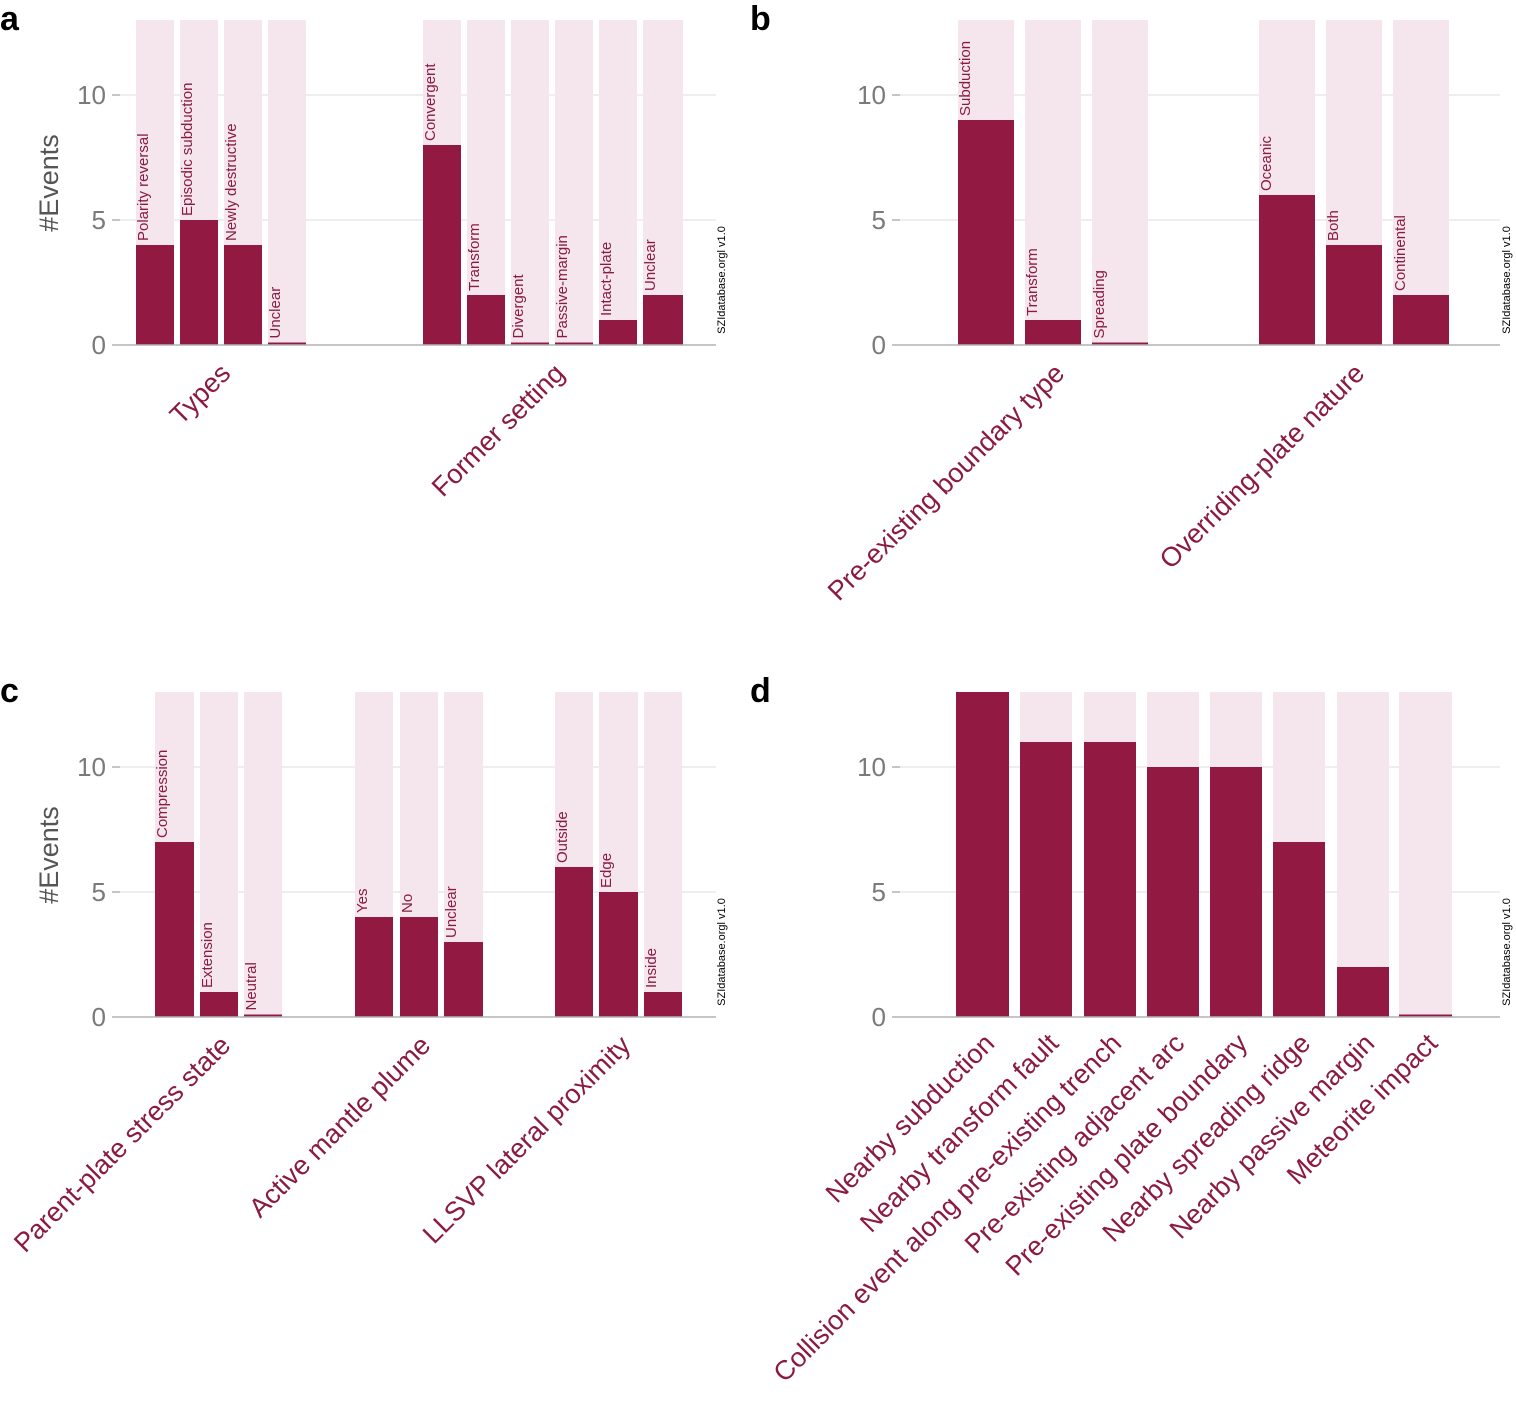 The height and width of the screenshot is (1410, 1516). What do you see at coordinates (574, 942) in the screenshot?
I see `bar-outside` at bounding box center [574, 942].